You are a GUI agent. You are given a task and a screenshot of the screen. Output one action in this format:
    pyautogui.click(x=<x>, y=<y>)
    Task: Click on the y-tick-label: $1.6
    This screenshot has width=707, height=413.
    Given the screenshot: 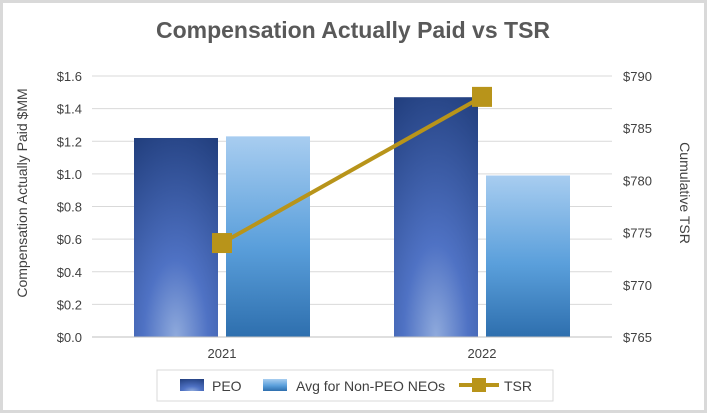 What is the action you would take?
    pyautogui.click(x=69, y=76)
    